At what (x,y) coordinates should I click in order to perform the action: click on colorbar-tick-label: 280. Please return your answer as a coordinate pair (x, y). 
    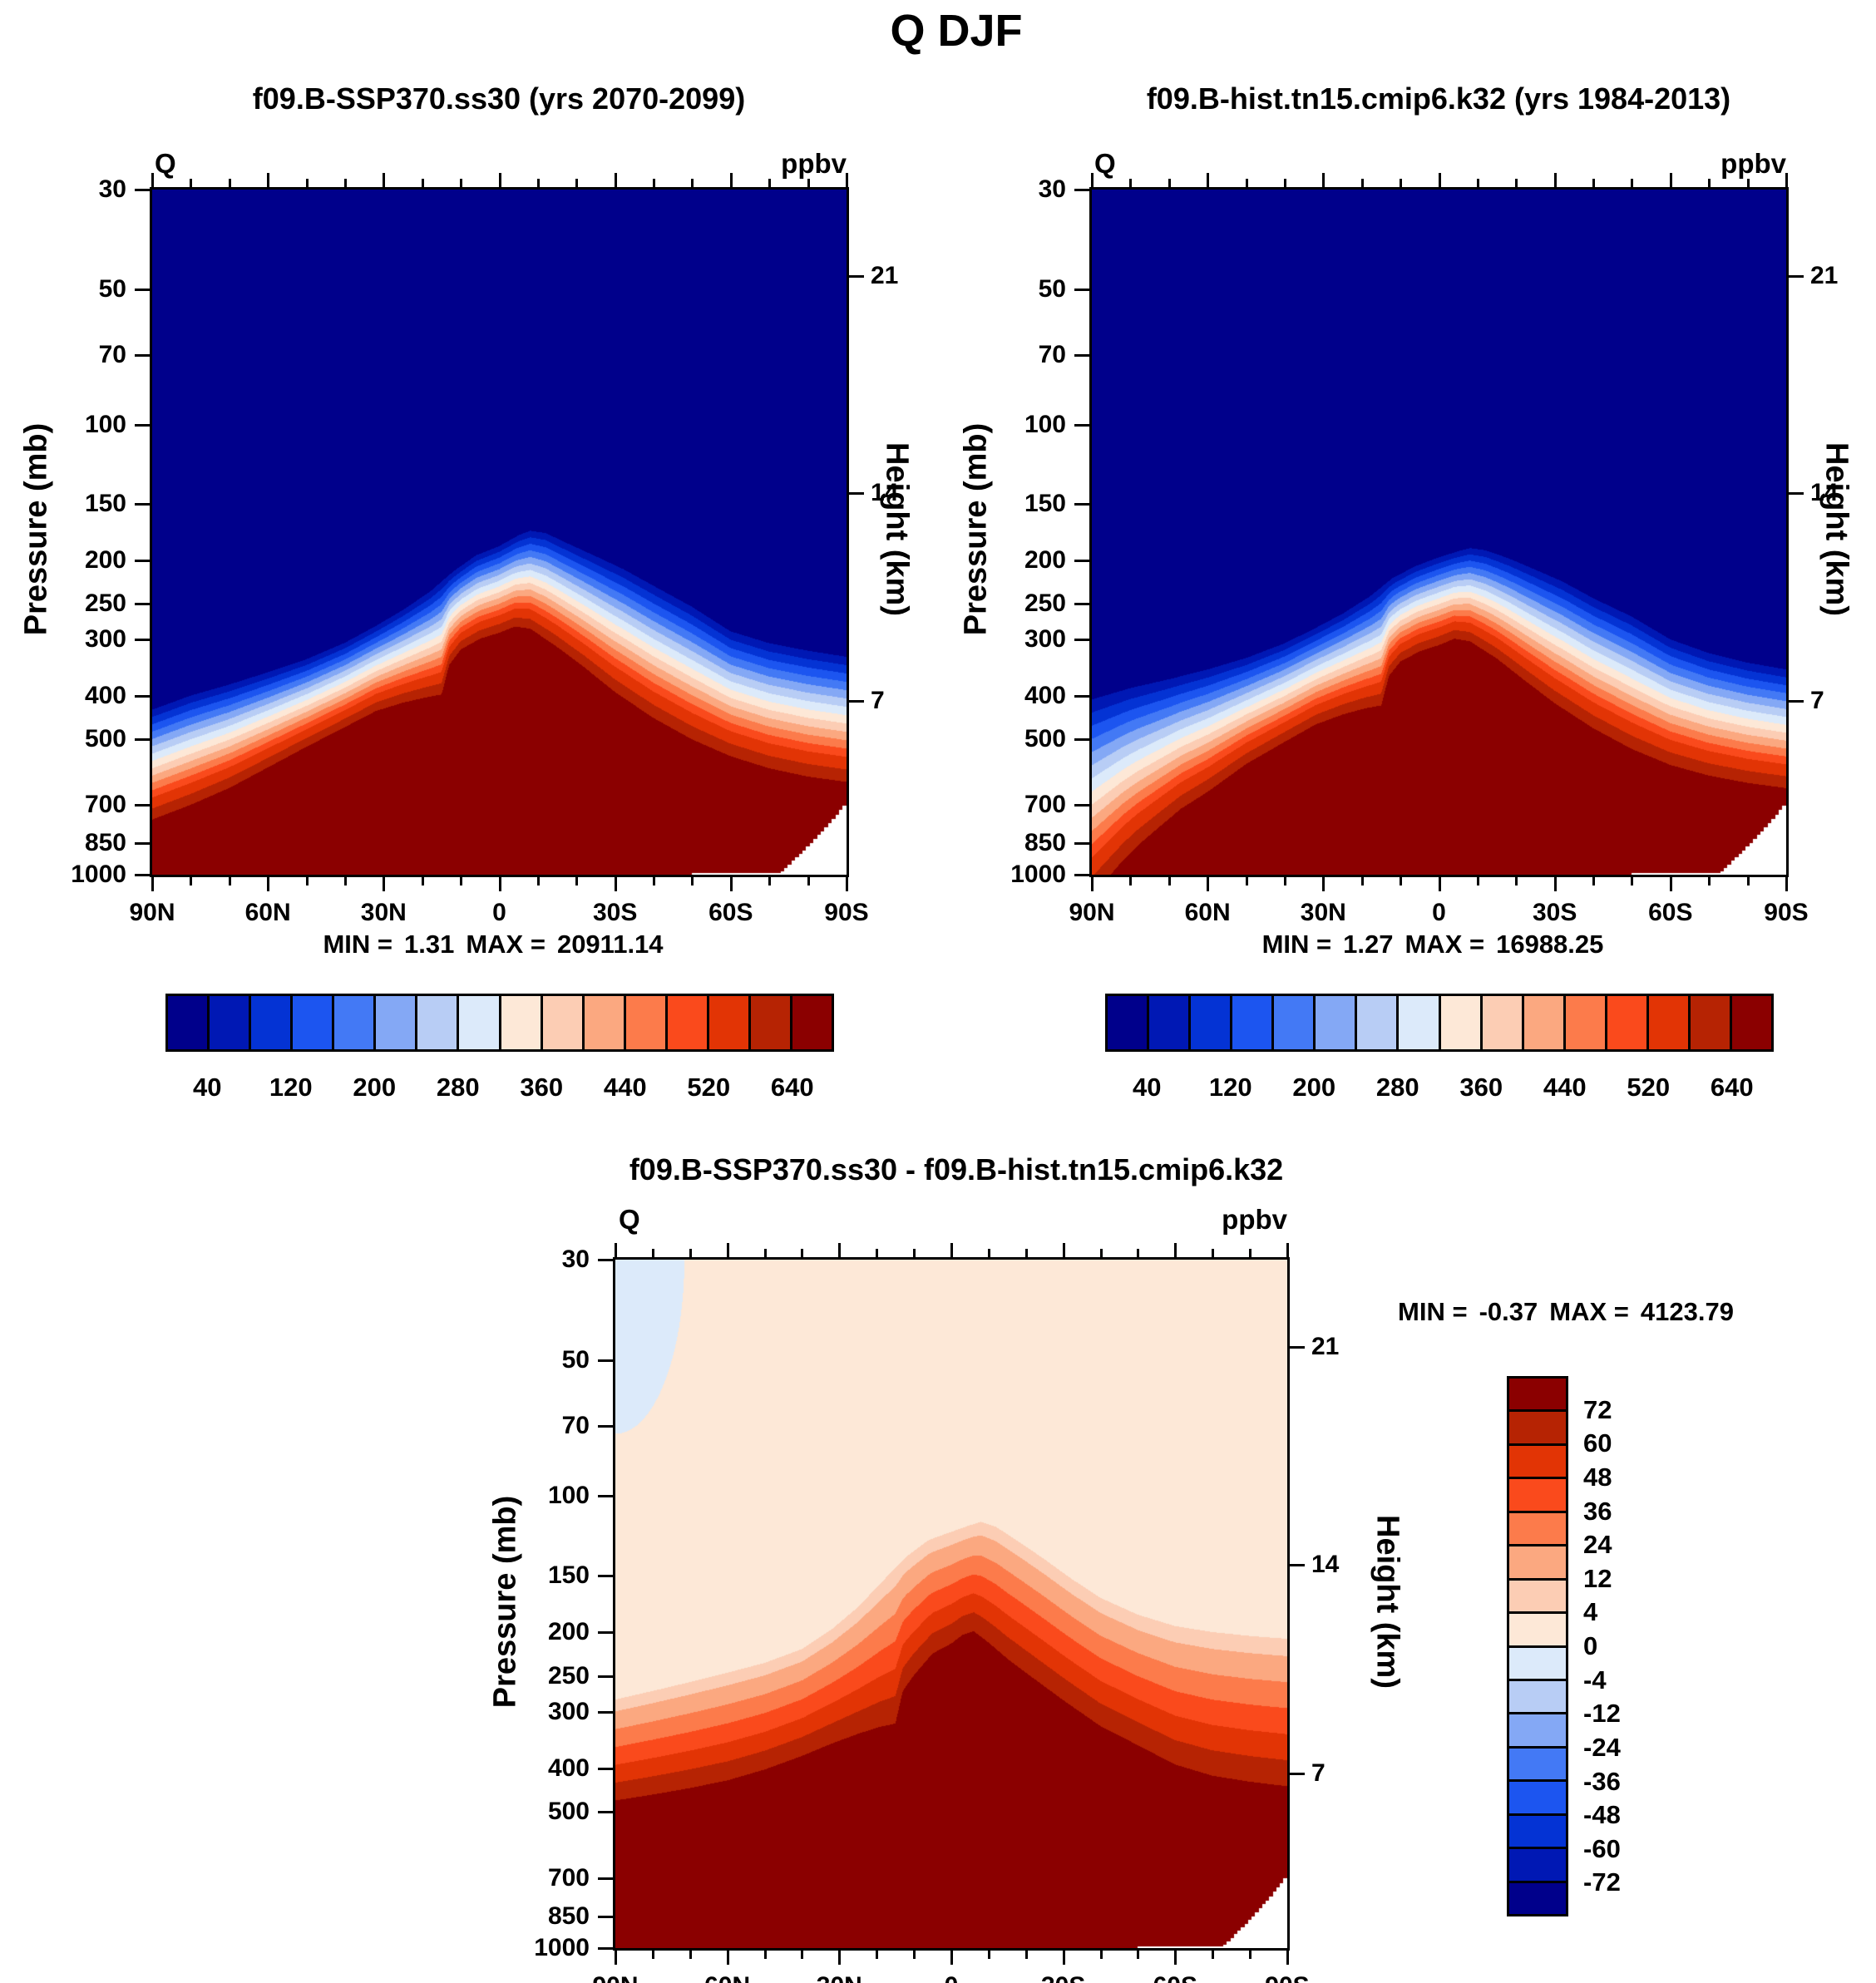
    Looking at the image, I should click on (458, 1087).